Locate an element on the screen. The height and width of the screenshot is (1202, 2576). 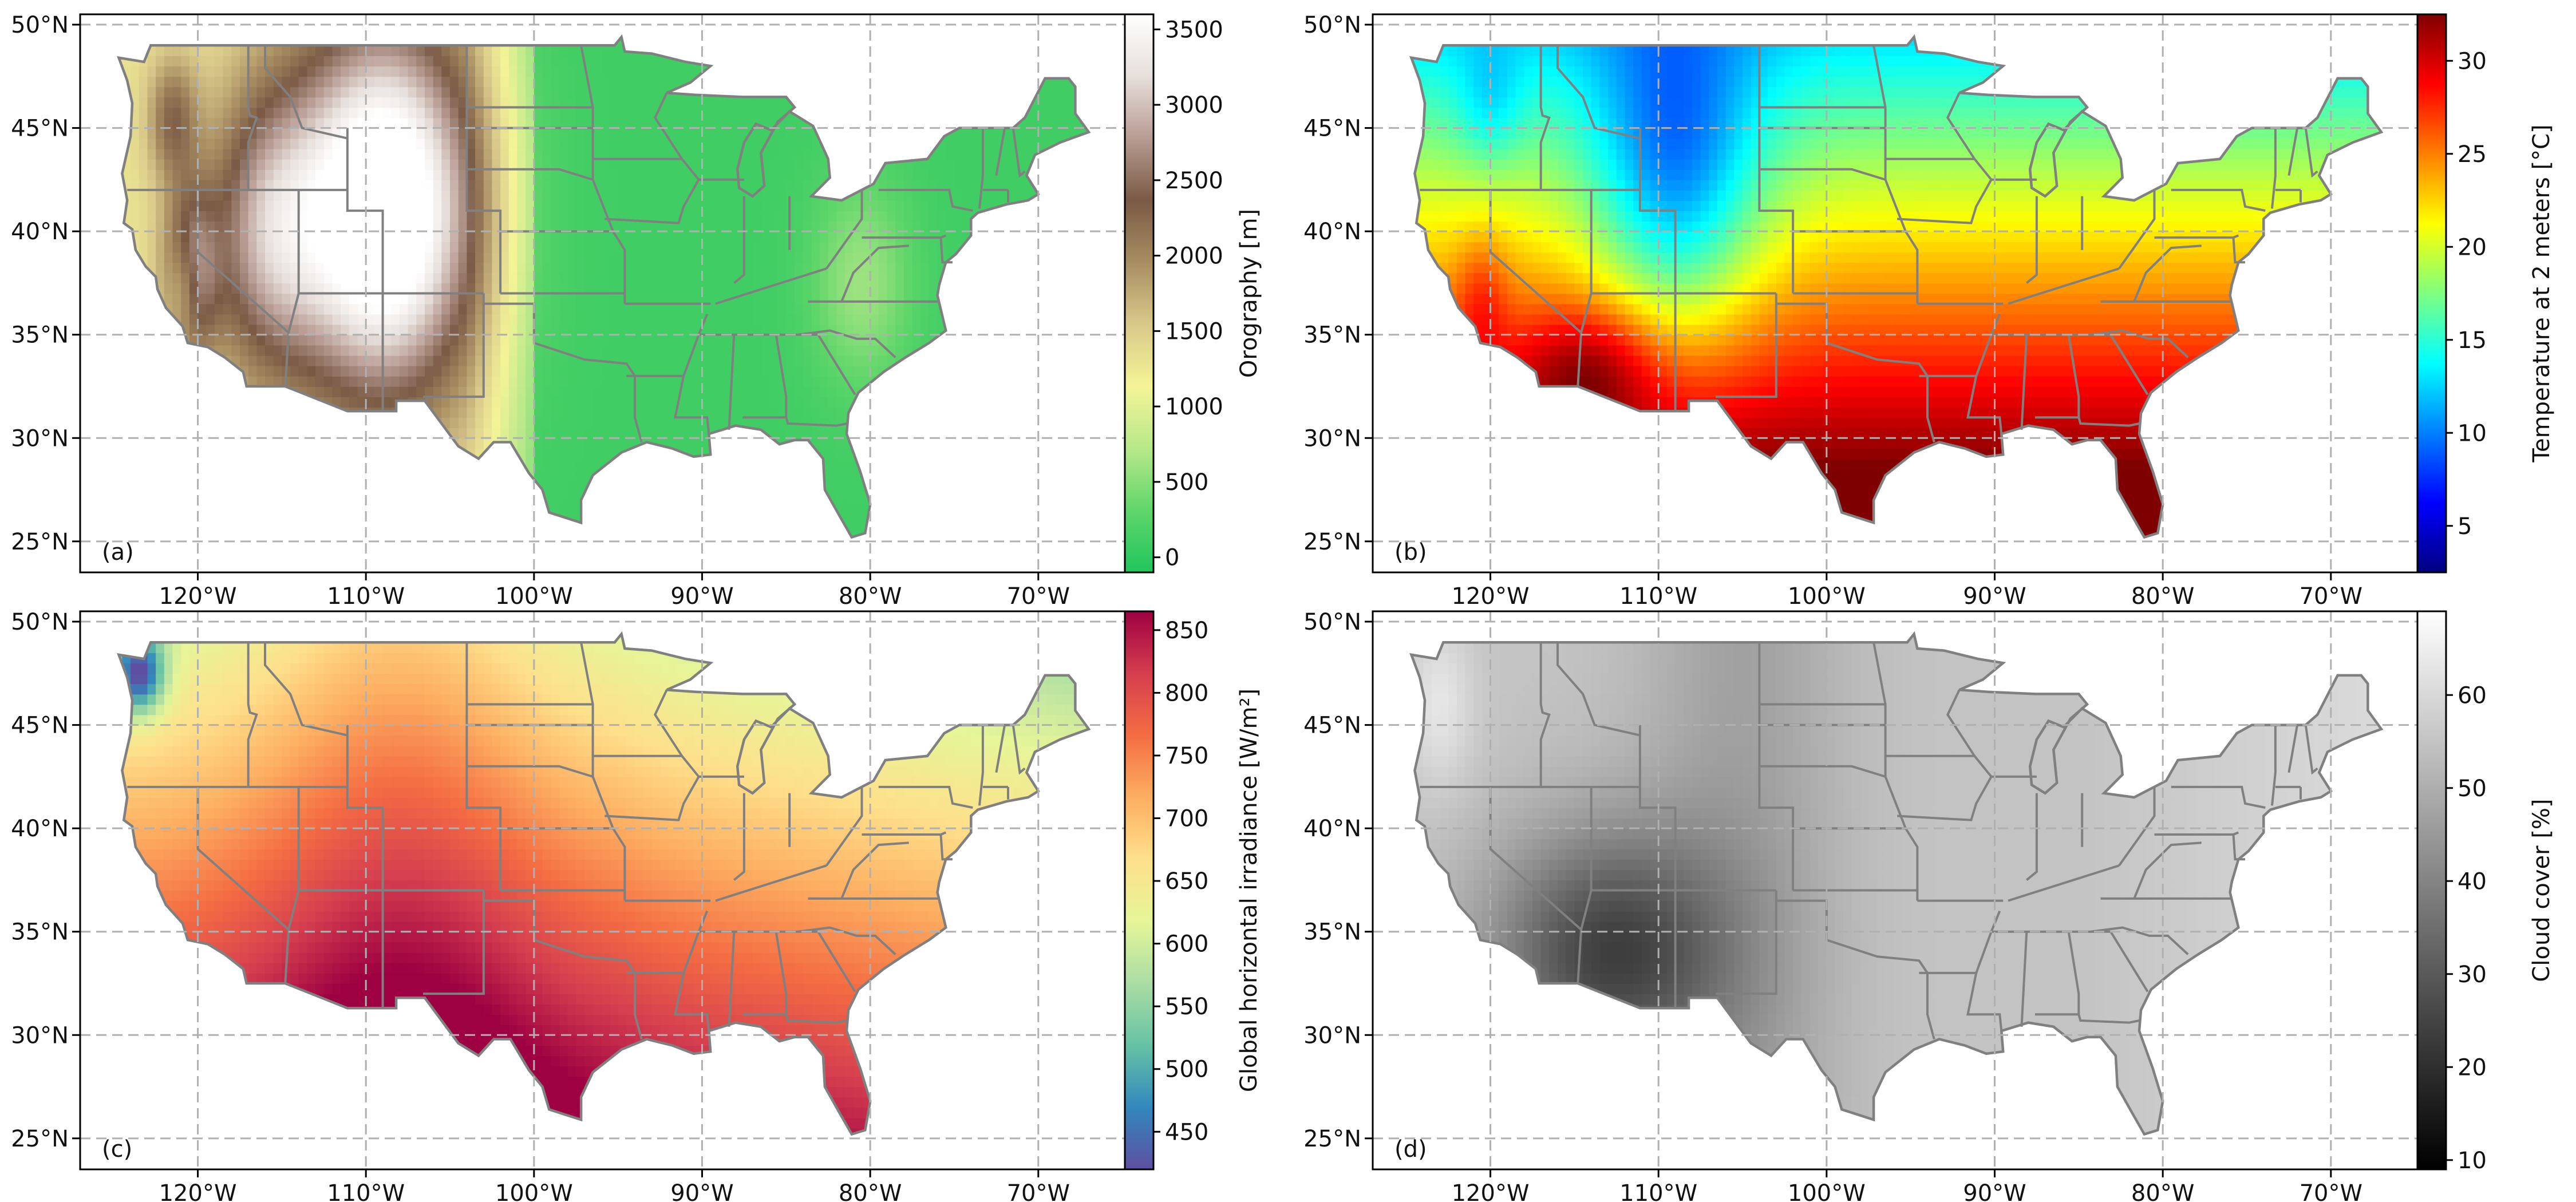
colorbar-tick-label: 800 is located at coordinates (1186, 693).